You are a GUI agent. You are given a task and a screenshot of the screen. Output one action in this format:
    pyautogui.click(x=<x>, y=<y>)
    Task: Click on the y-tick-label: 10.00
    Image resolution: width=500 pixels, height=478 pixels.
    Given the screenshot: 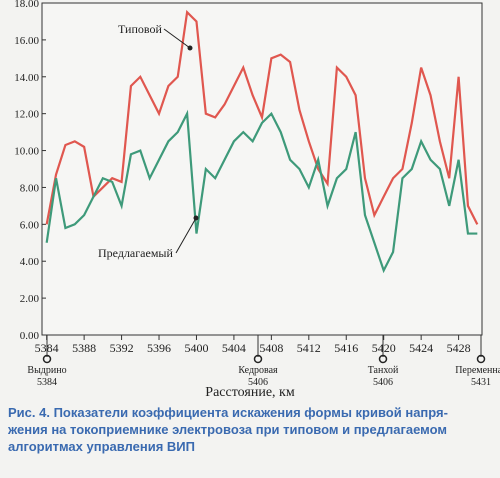 What is the action you would take?
    pyautogui.click(x=26, y=152)
    